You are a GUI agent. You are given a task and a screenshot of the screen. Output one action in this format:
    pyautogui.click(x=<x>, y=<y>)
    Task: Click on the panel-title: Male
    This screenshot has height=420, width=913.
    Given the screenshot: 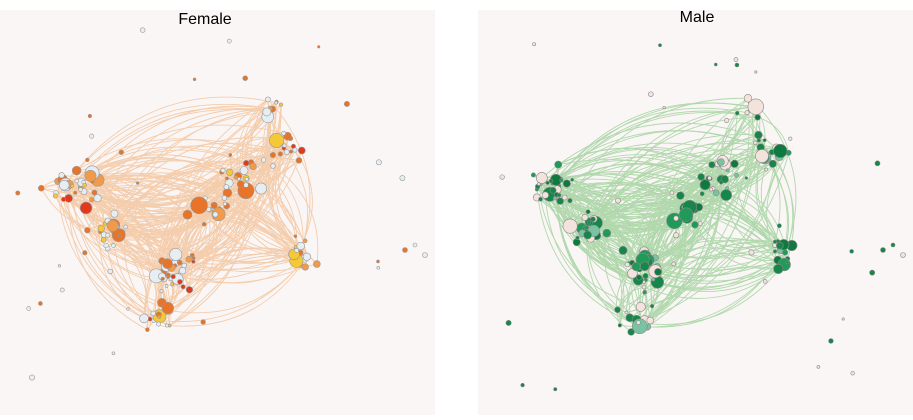 What is the action you would take?
    pyautogui.click(x=697, y=17)
    